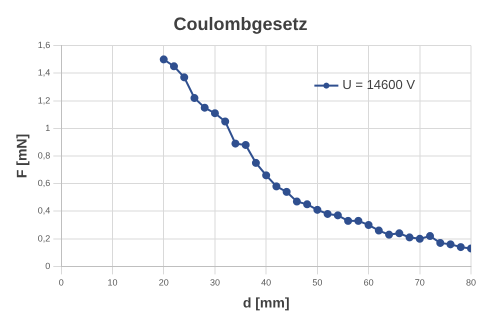  What do you see at coordinates (240, 24) in the screenshot?
I see `chart-title: Coulombgesetz` at bounding box center [240, 24].